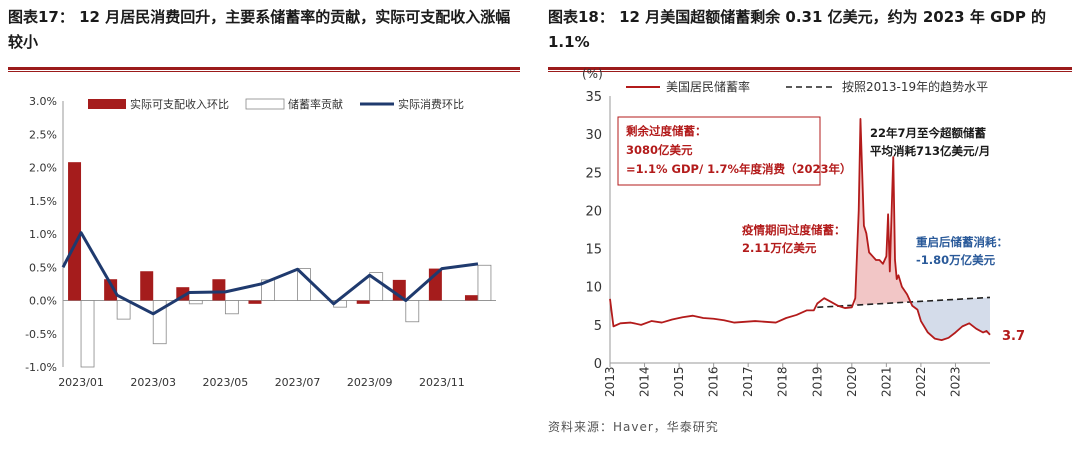 The height and width of the screenshot is (450, 1080). I want to click on right-x-tick-label: 2021, so click(886, 381).